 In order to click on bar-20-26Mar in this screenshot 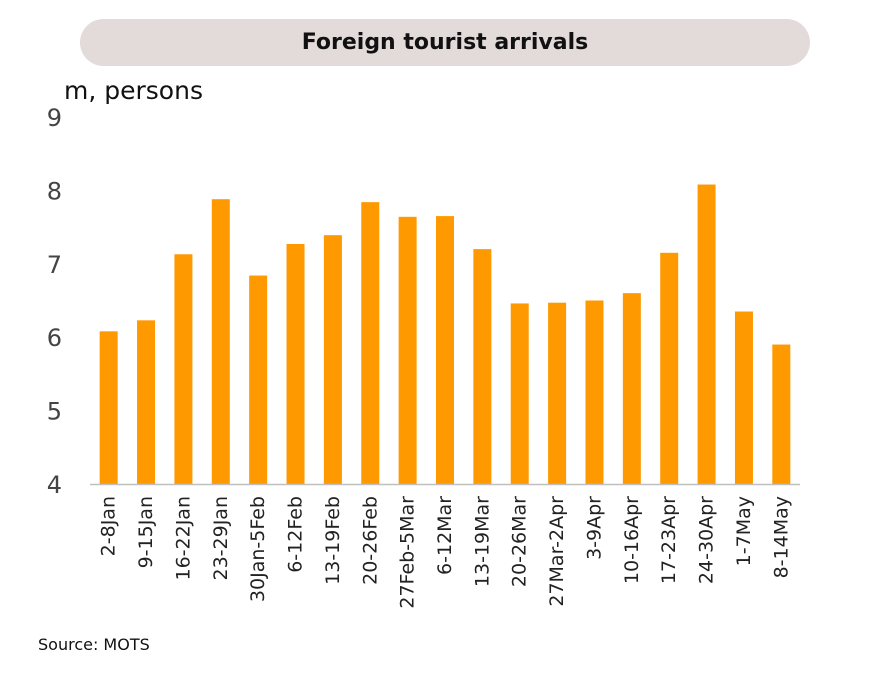, I will do `click(519, 393)`.